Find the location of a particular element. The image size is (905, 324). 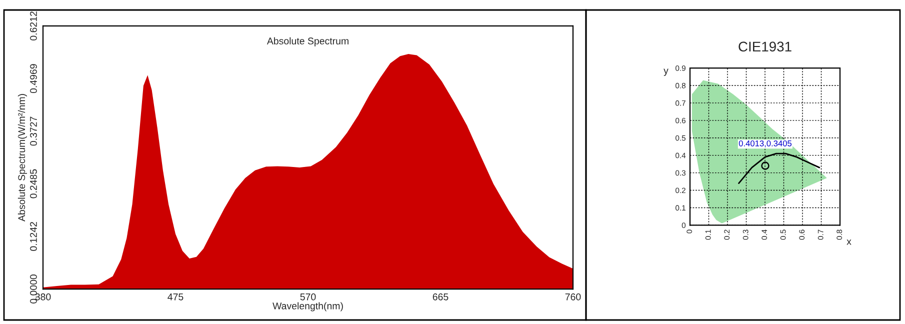

x-tick-label: 475 is located at coordinates (176, 297).